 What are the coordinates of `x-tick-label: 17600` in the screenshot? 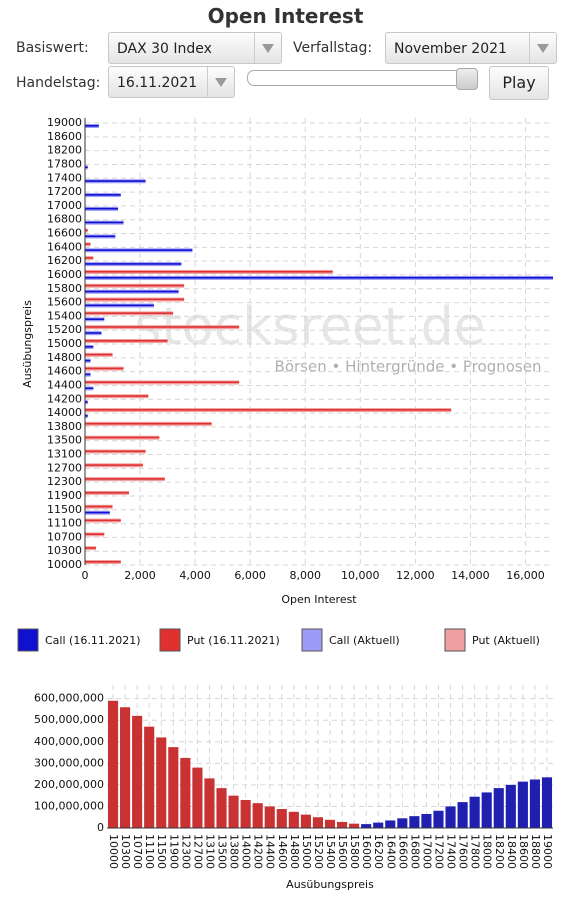 It's located at (463, 851).